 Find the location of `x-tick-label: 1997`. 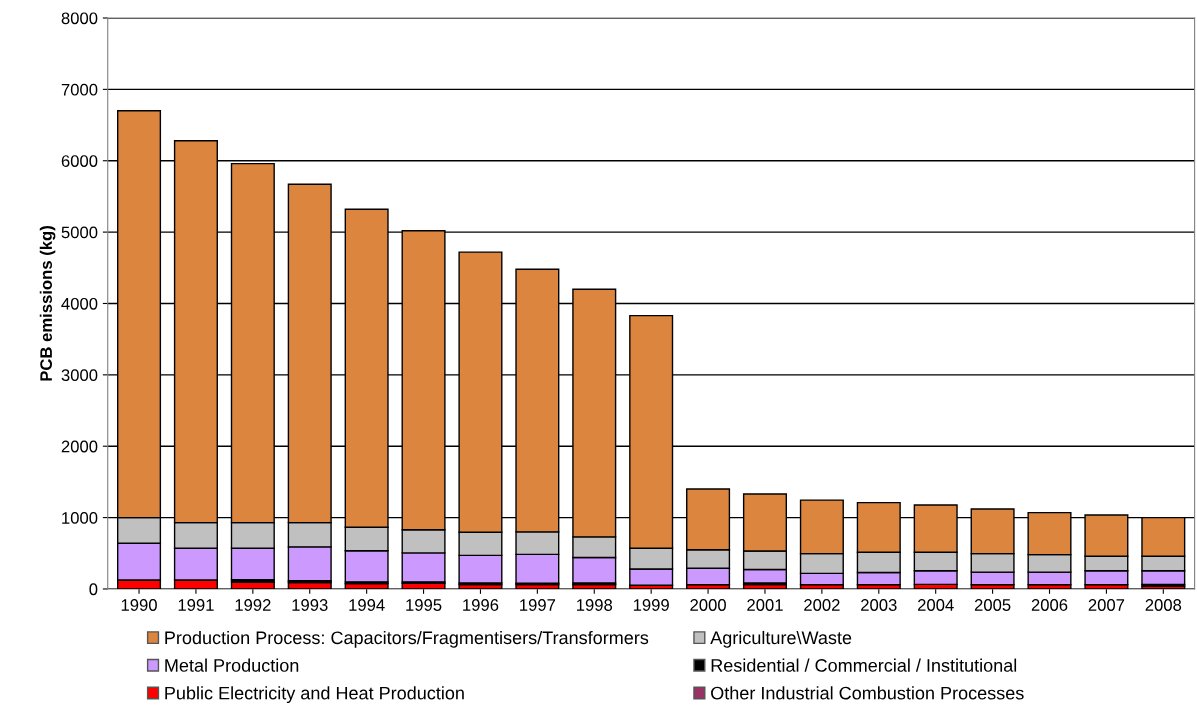

x-tick-label: 1997 is located at coordinates (538, 605).